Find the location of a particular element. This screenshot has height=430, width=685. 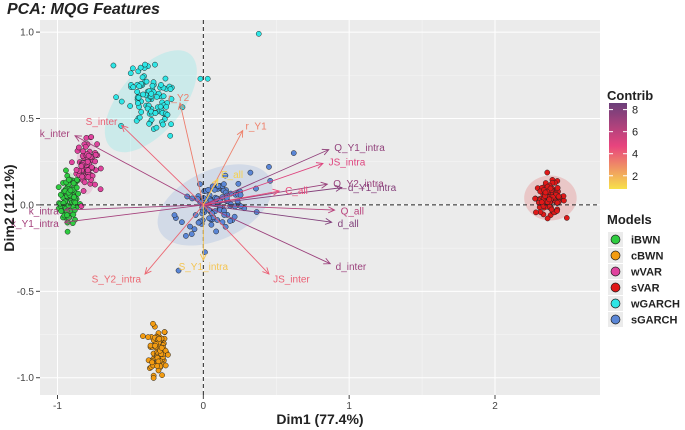

contrib-legend-title: Contrib is located at coordinates (630, 95).